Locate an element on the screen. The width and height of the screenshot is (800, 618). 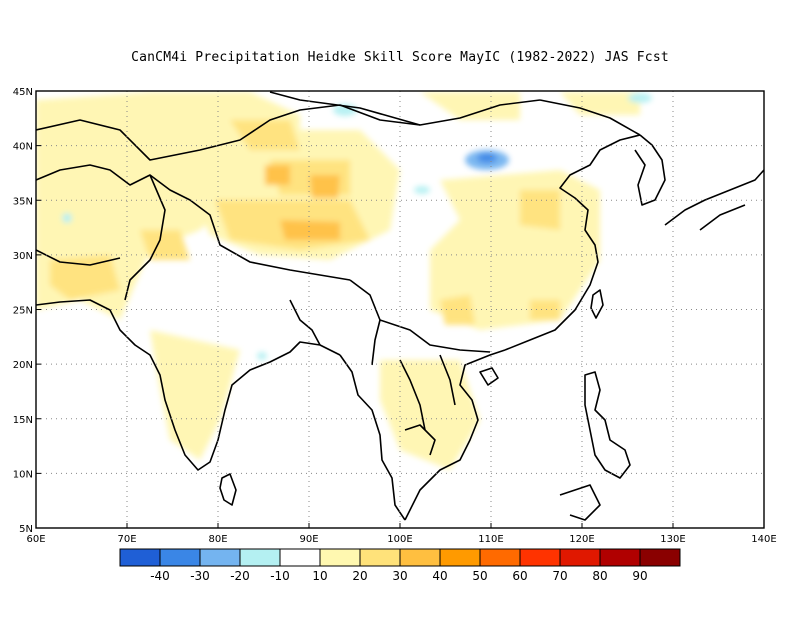
x-tick-label: 120E is located at coordinates (581, 539).